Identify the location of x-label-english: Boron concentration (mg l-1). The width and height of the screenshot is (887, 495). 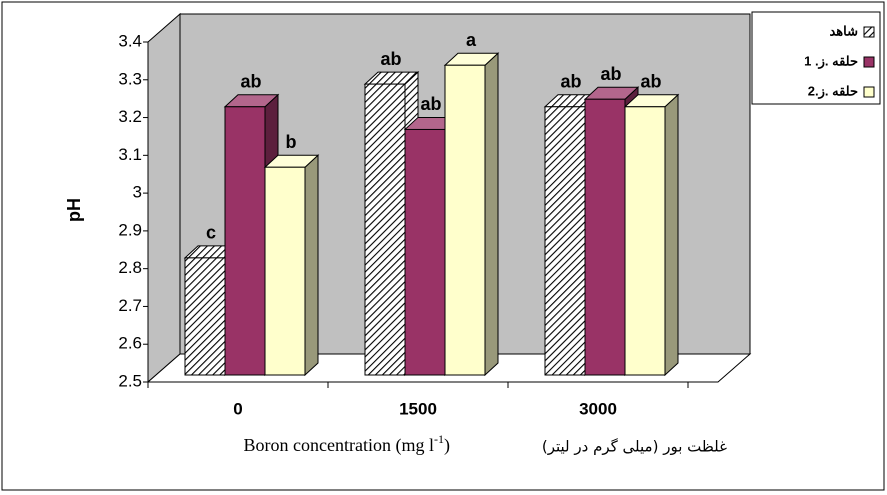
(347, 444).